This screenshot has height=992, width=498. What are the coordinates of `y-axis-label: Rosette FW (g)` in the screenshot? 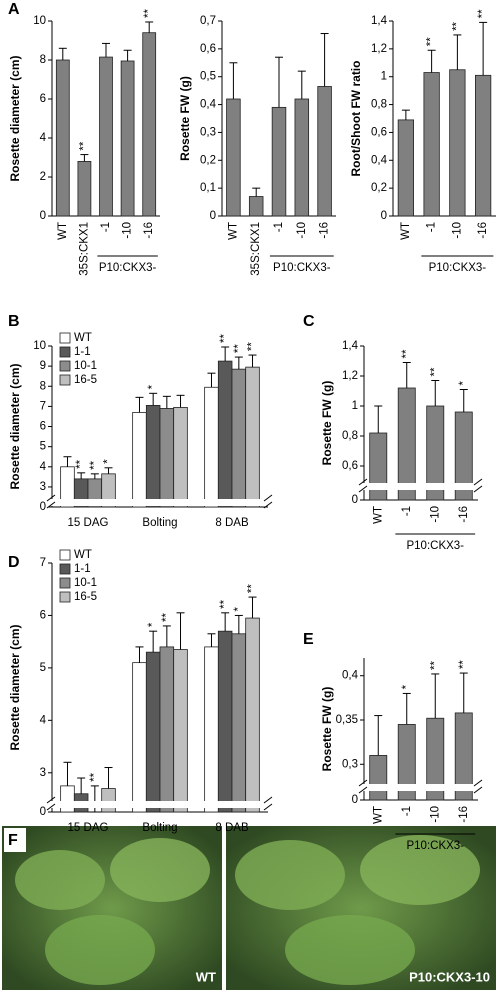 It's located at (327, 423).